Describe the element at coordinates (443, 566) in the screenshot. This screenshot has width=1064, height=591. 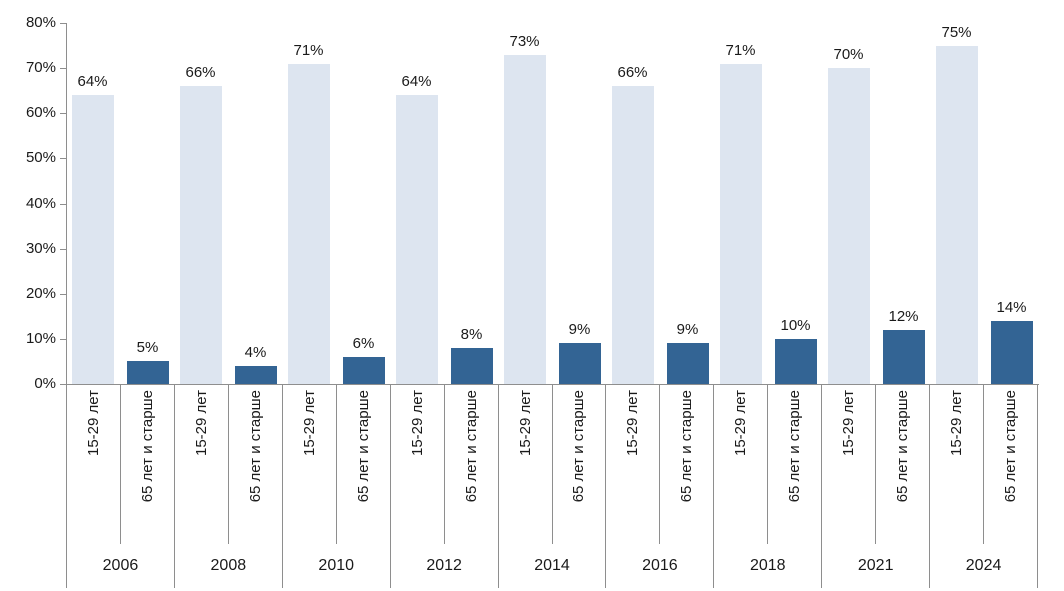
I see `year-label: 2012` at that location.